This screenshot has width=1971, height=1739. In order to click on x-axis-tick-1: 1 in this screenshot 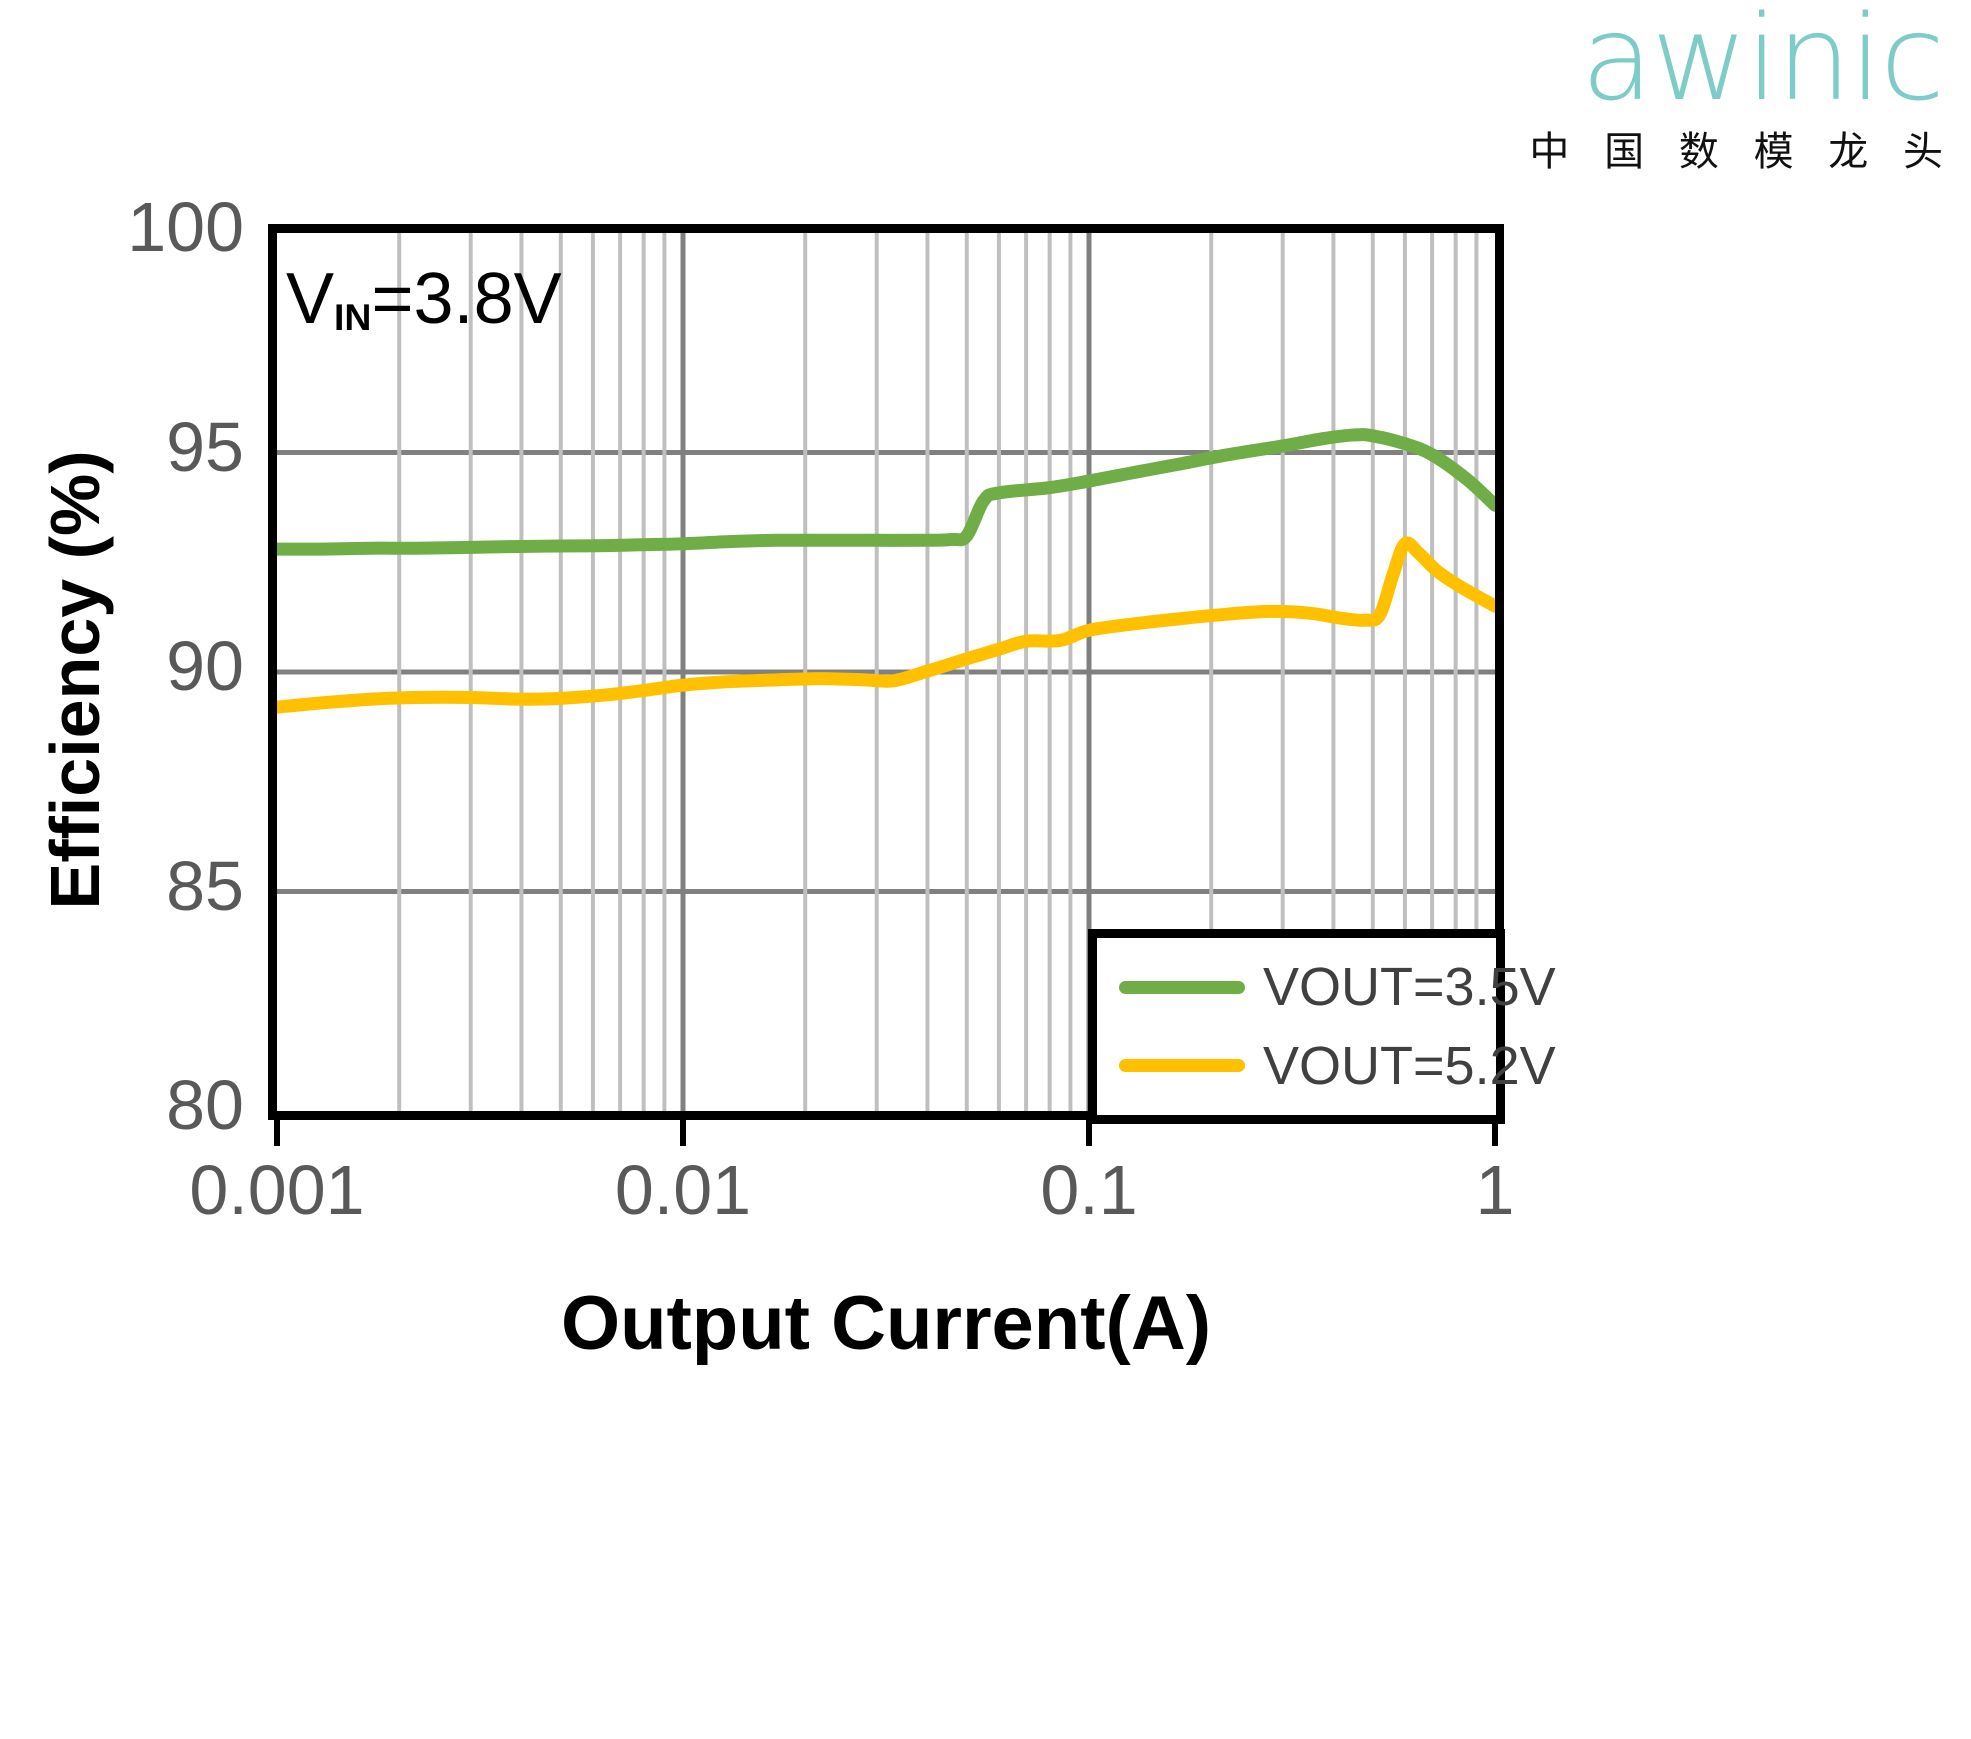, I will do `click(1495, 1190)`.